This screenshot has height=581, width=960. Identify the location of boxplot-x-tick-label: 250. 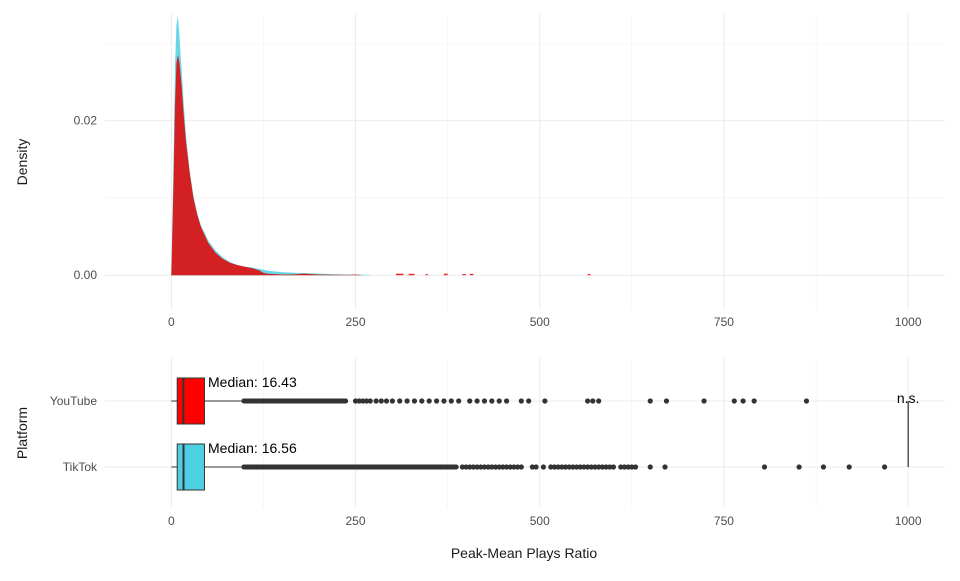
(356, 521).